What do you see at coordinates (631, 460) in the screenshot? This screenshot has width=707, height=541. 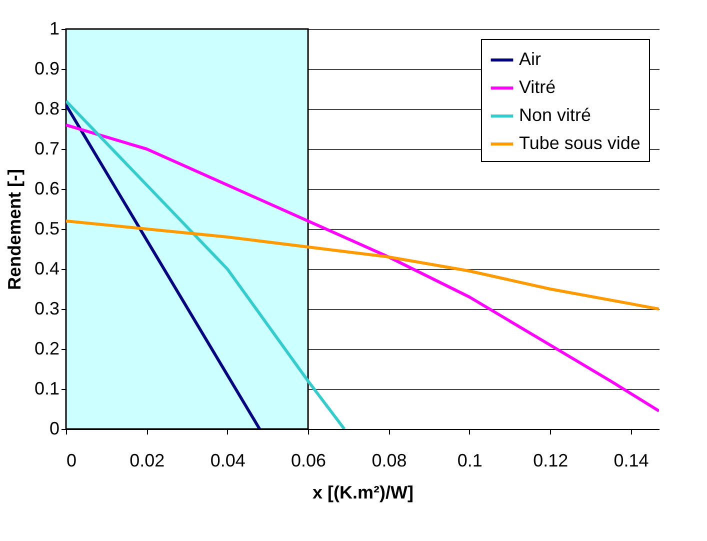 I see `x-tick-label: 0.14` at bounding box center [631, 460].